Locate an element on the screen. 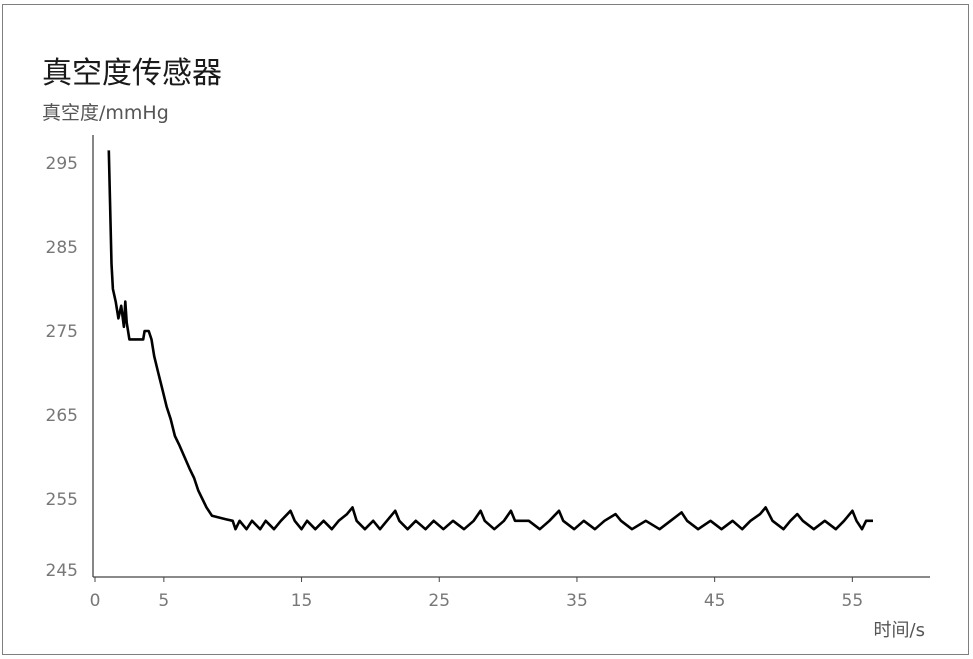  y-tick-label: 275 is located at coordinates (62, 332).